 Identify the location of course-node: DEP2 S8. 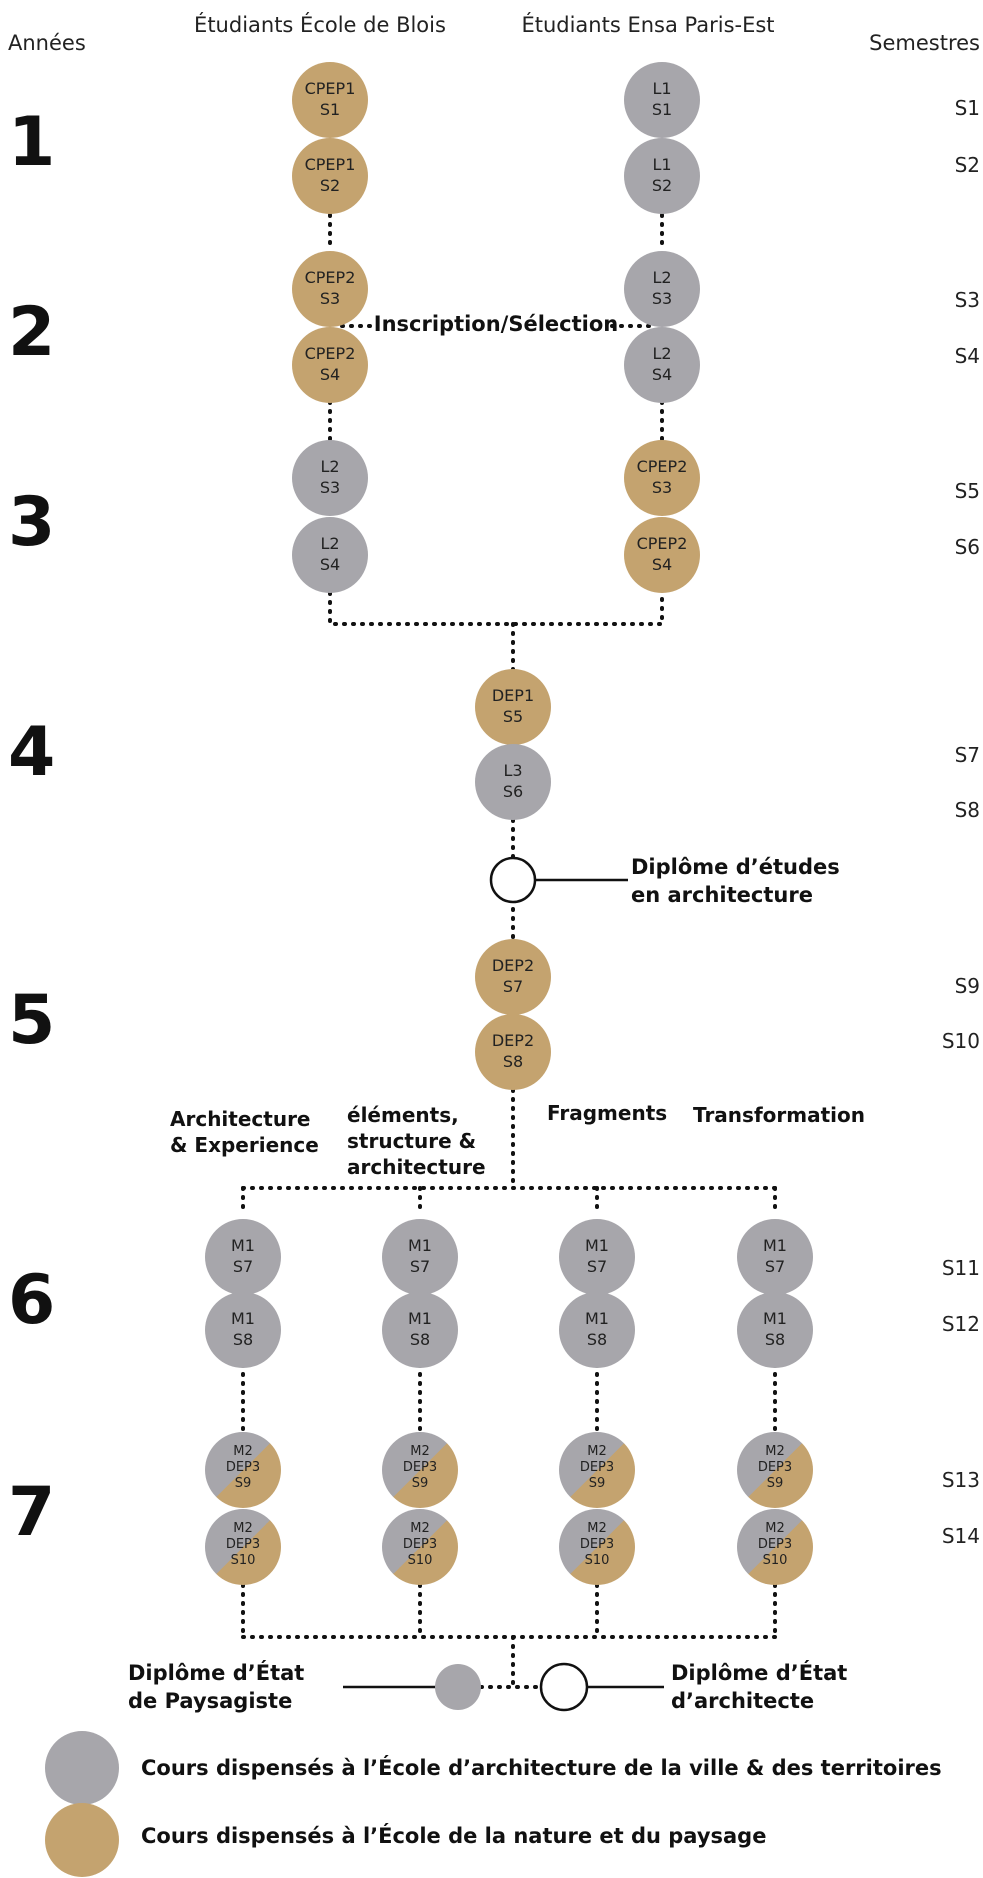
(513, 1052).